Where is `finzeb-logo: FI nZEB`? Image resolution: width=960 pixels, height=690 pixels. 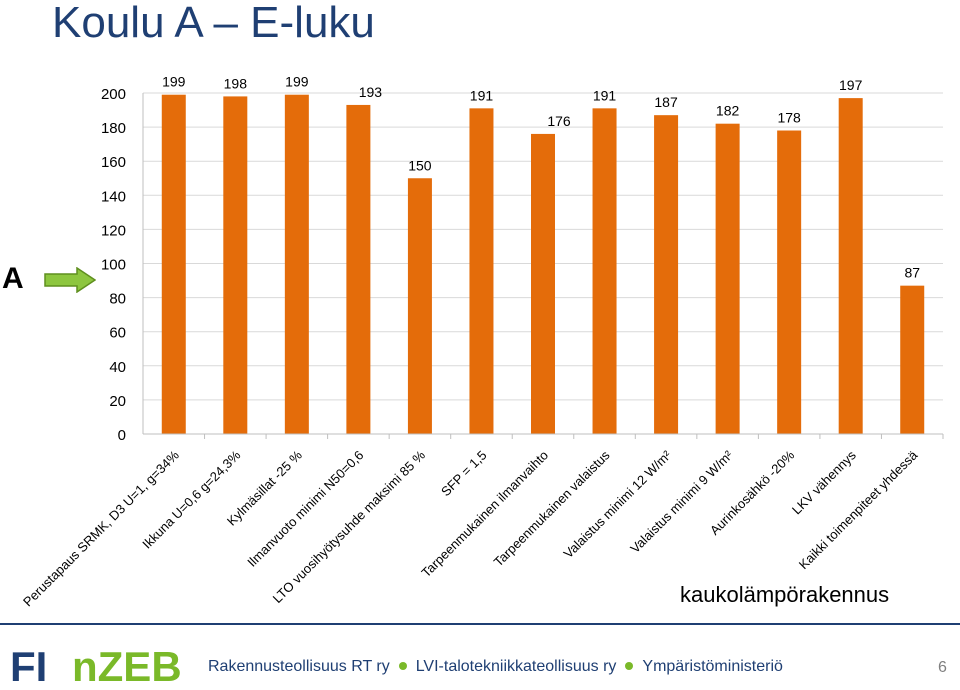 finzeb-logo: FI nZEB is located at coordinates (96, 666).